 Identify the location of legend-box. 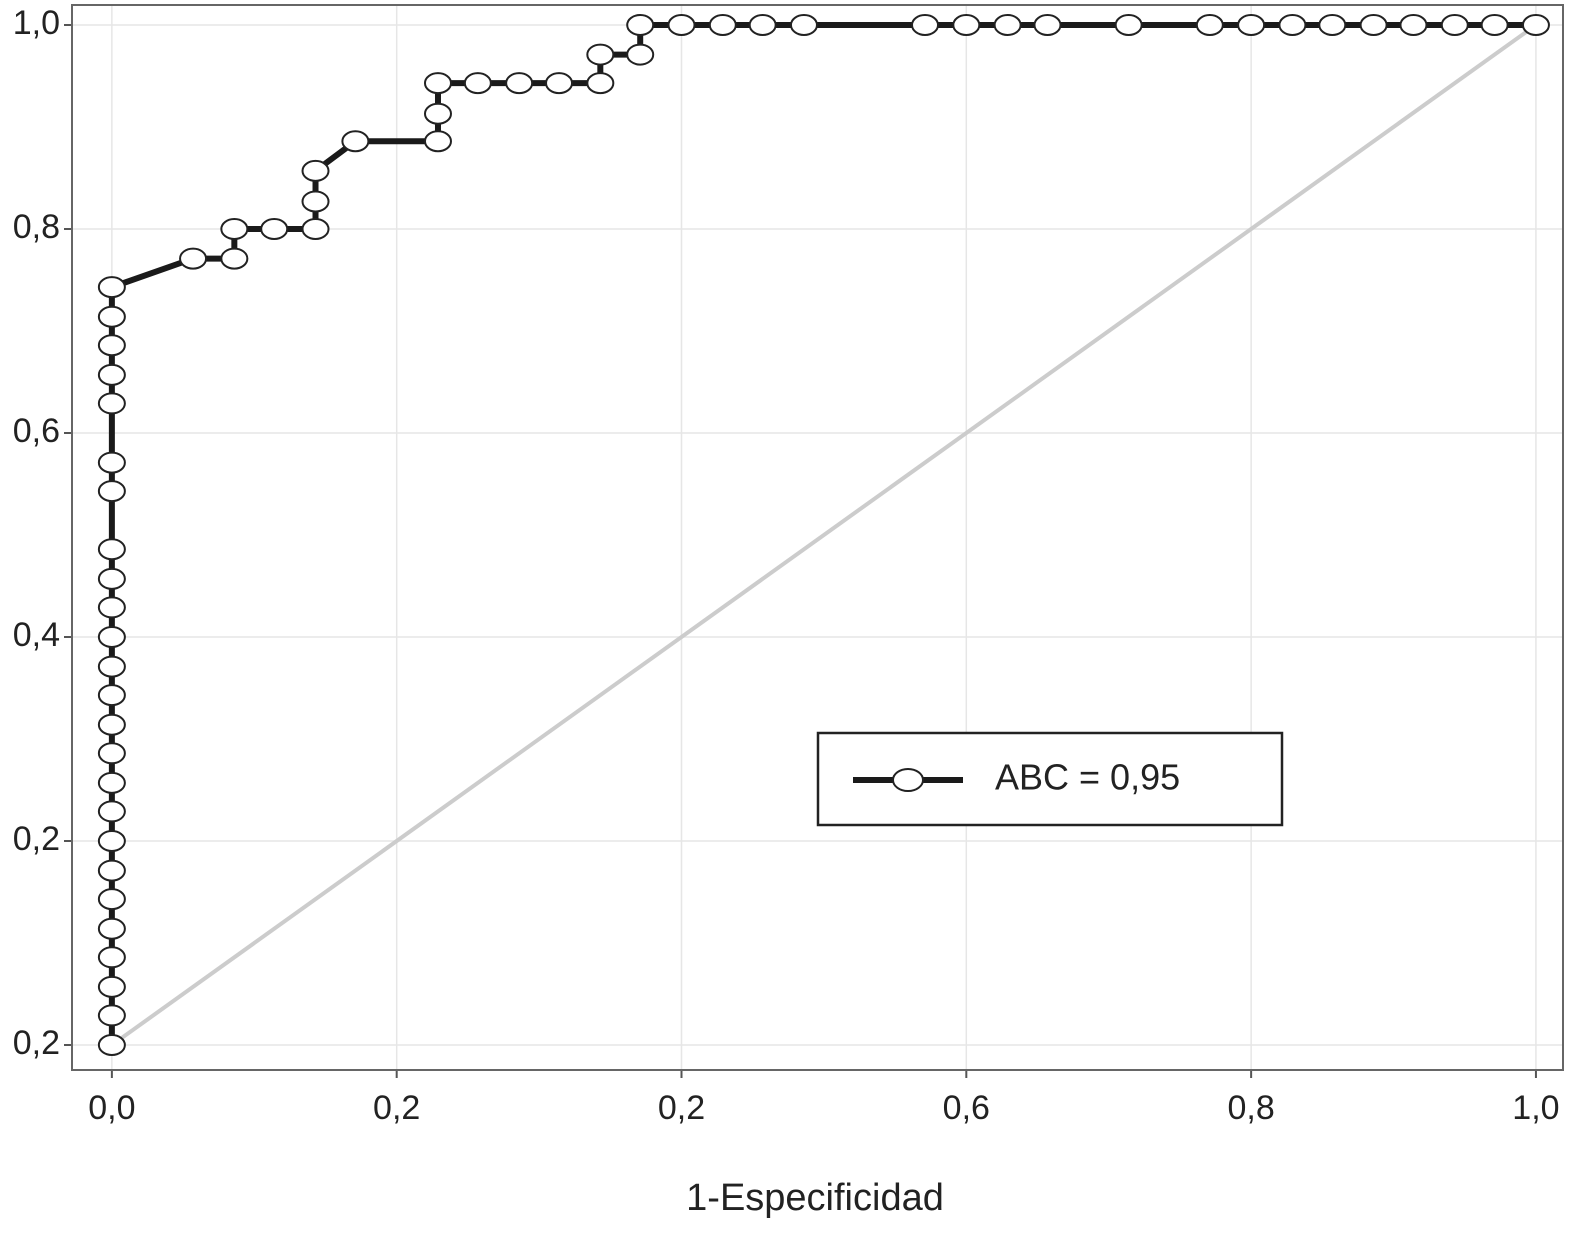
(1050, 779).